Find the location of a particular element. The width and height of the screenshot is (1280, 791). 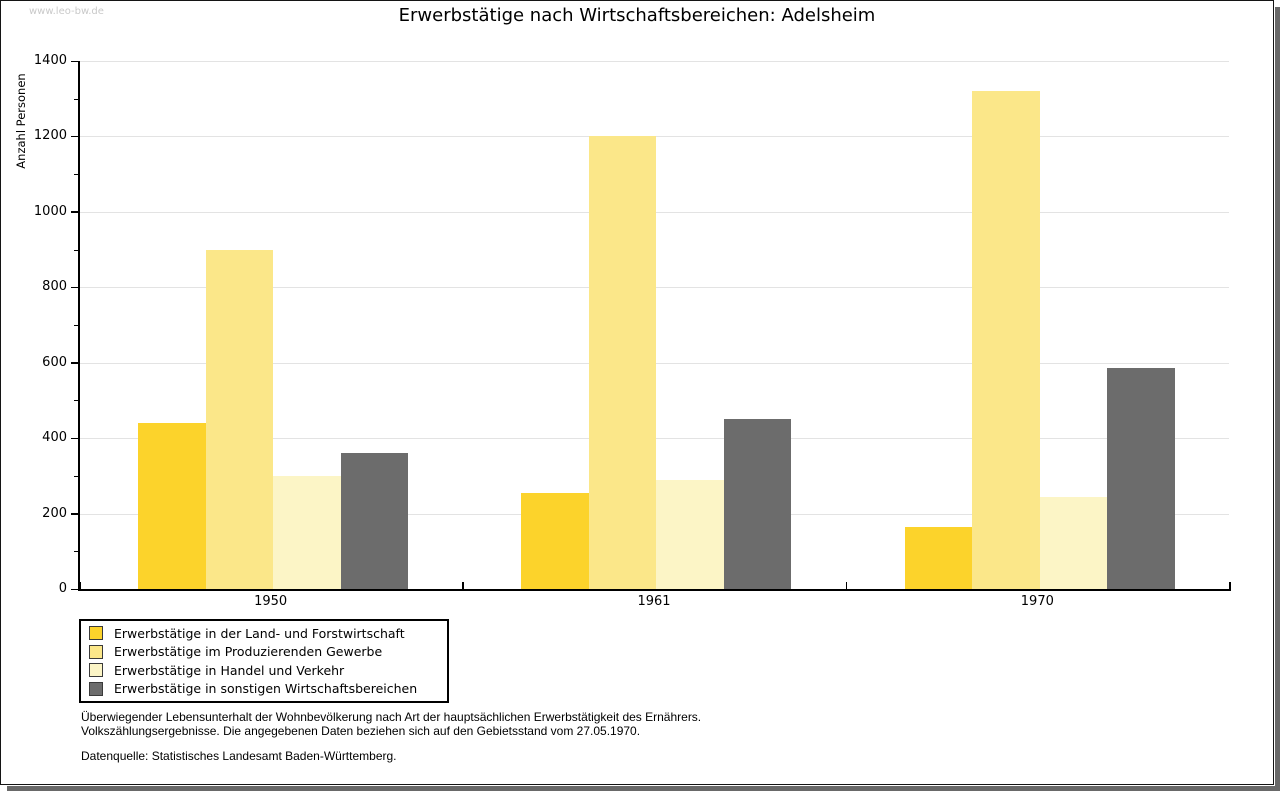

legend-item: Erwerbstätige in Handel und Verkehr is located at coordinates (264, 670).